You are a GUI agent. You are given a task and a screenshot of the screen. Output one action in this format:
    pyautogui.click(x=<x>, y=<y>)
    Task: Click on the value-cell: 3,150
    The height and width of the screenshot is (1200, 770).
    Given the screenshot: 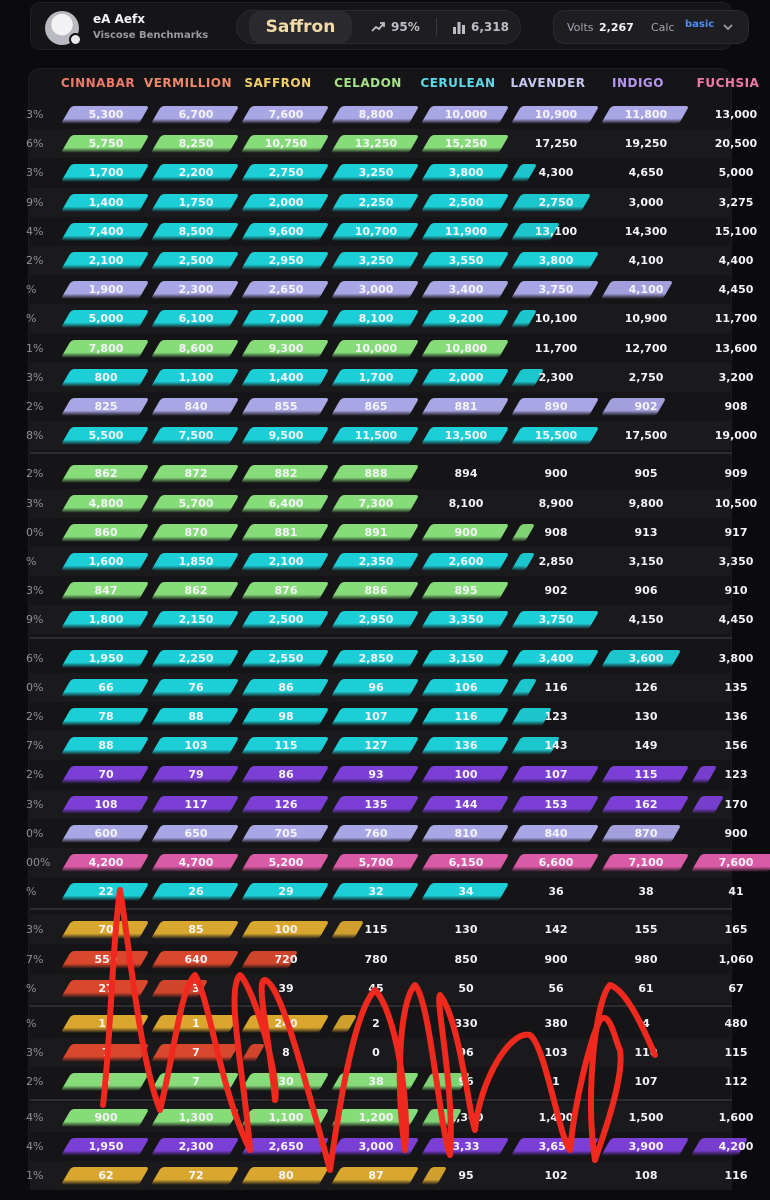 What is the action you would take?
    pyautogui.click(x=646, y=561)
    